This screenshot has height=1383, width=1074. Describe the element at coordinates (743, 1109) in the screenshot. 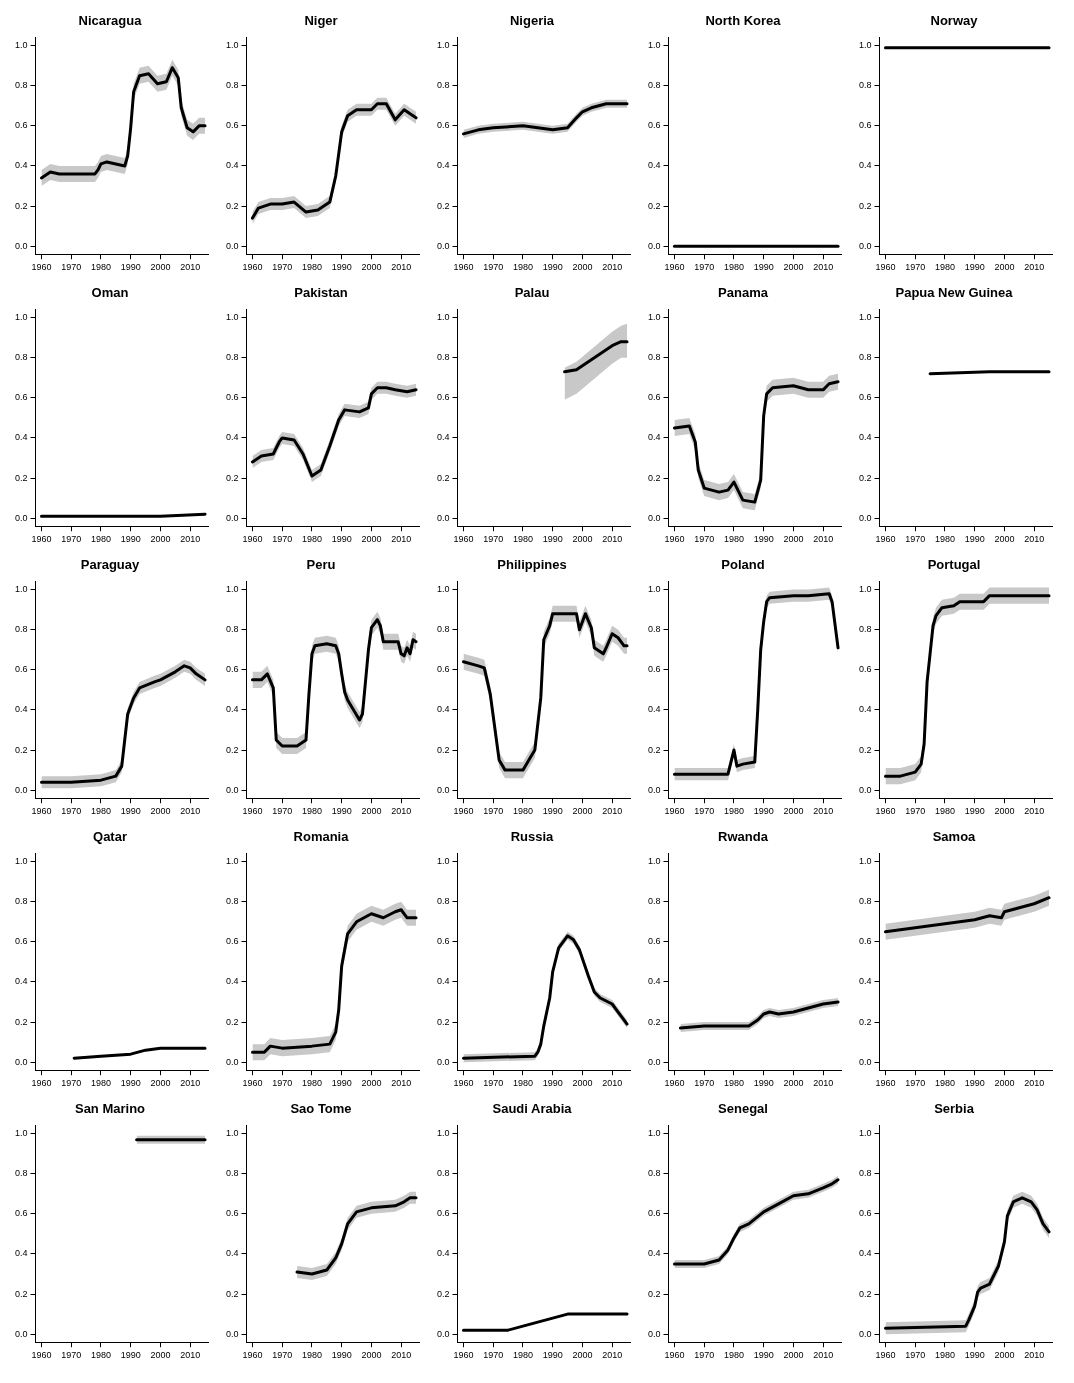

I see `chart-title: Senegal` at that location.